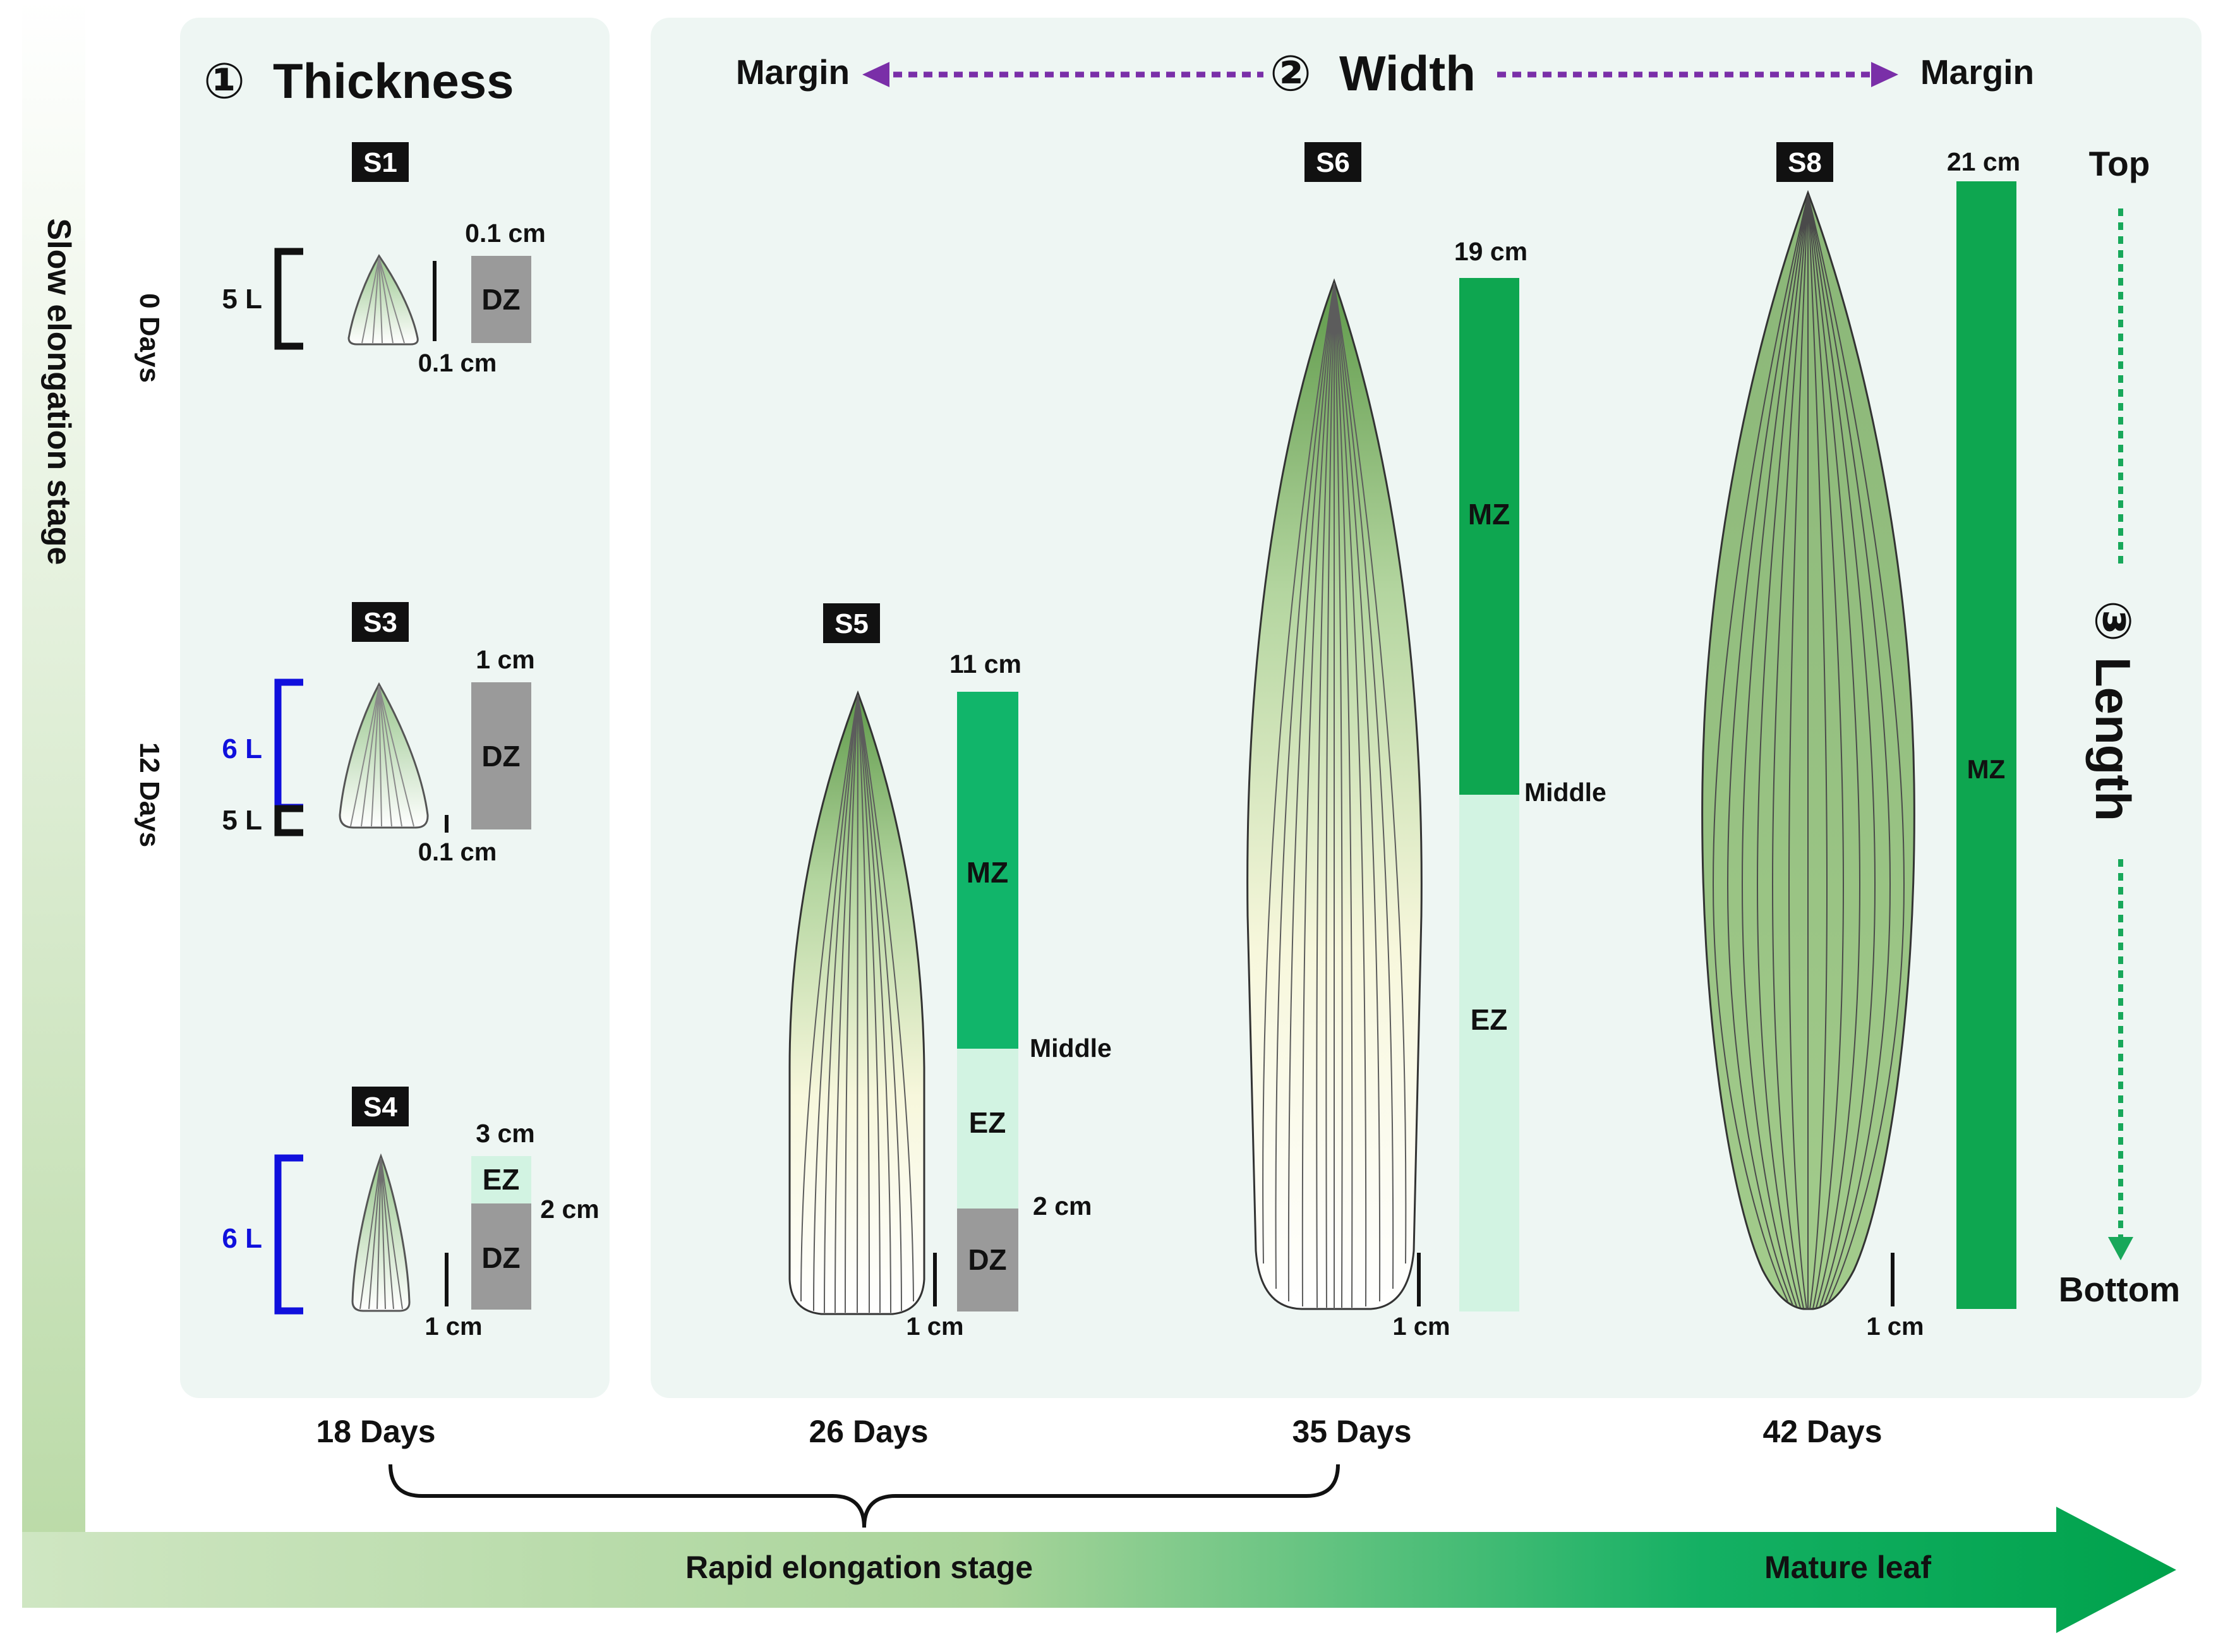 The image size is (2223, 1652). Describe the element at coordinates (505, 1133) in the screenshot. I see `length-label-s4: 3 cm` at that location.